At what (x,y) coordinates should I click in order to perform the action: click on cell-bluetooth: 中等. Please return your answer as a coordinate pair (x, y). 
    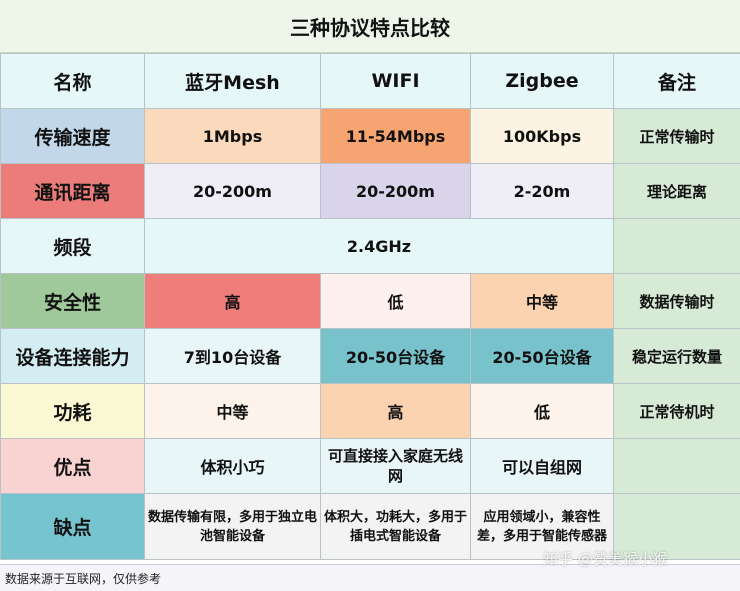
    Looking at the image, I should click on (232, 411).